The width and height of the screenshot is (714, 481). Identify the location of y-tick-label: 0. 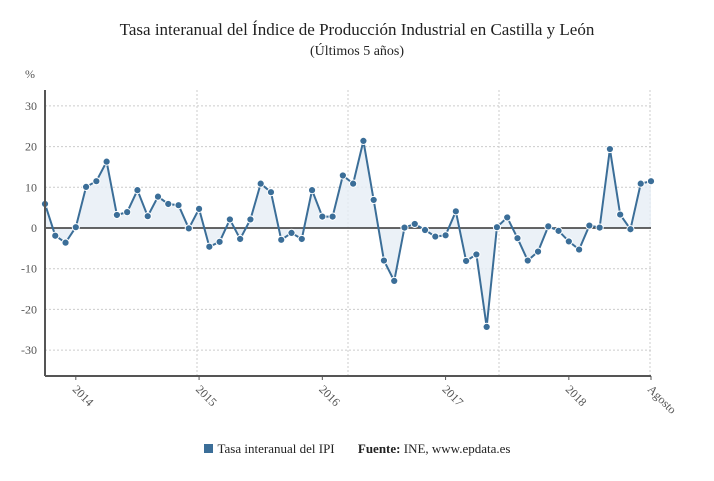
(34, 228).